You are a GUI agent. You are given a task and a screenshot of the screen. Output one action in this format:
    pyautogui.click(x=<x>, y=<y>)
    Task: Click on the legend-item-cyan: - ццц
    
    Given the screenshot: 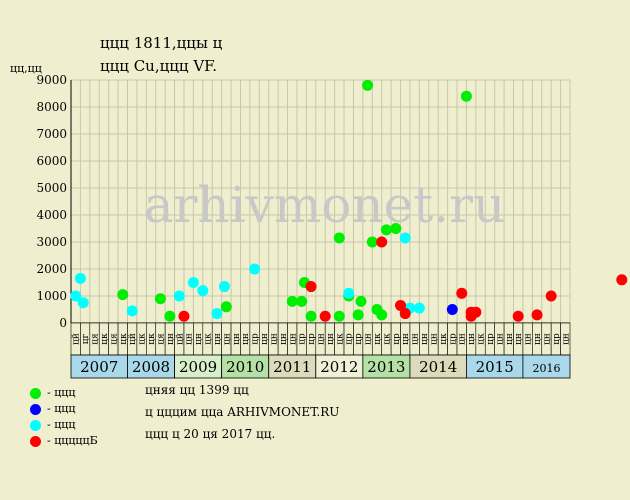 What is the action you would take?
    pyautogui.click(x=53, y=424)
    